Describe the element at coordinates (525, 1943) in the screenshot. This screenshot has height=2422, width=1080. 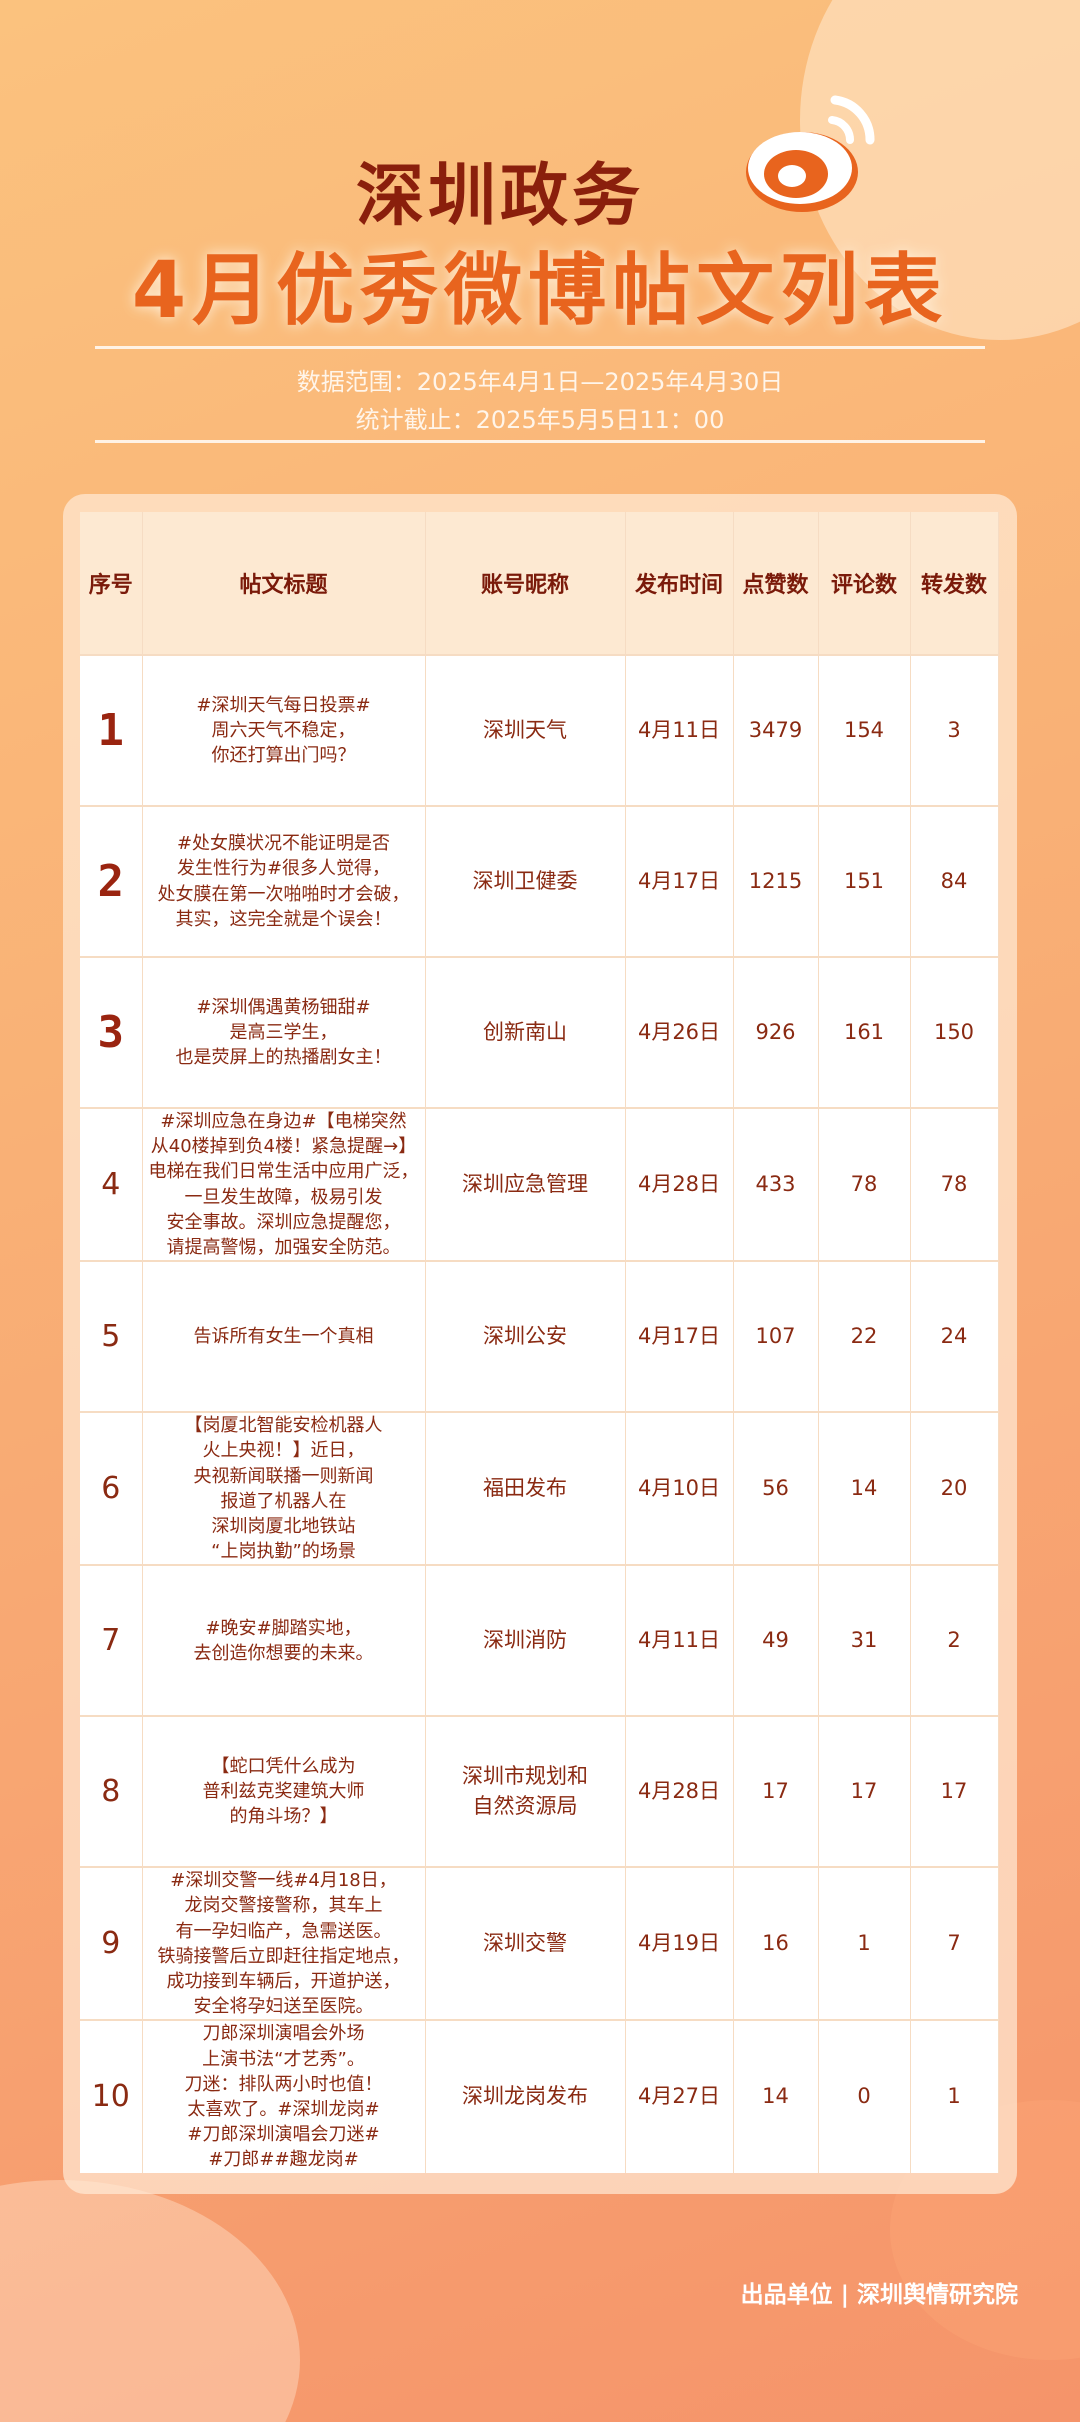
I see `account-cell: 深圳交警` at that location.